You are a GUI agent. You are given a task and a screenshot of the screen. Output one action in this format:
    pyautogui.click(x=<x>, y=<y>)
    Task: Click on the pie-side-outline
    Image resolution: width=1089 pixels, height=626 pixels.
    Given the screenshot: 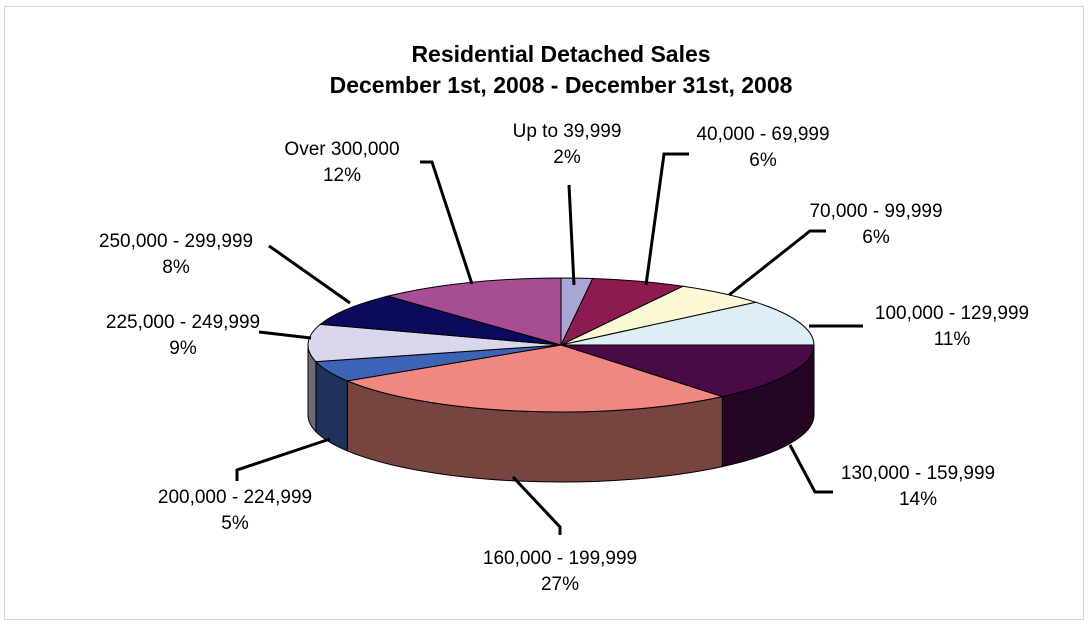 What is the action you would take?
    pyautogui.click(x=561, y=380)
    